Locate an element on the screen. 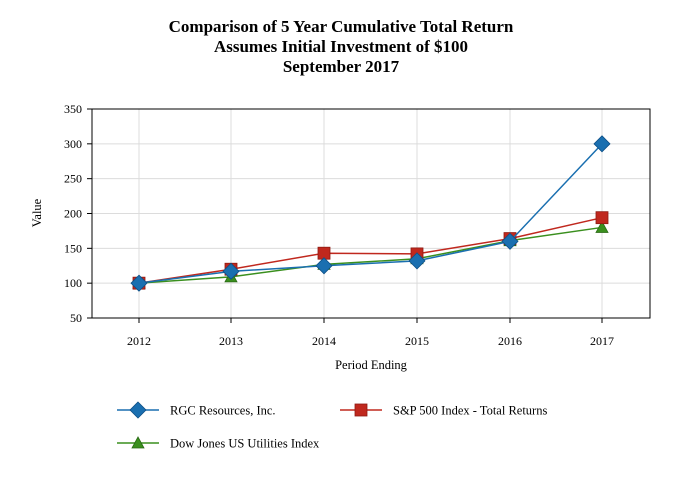 This screenshot has width=682, height=480. legend-label-0: RGC Resources, Inc. is located at coordinates (223, 411).